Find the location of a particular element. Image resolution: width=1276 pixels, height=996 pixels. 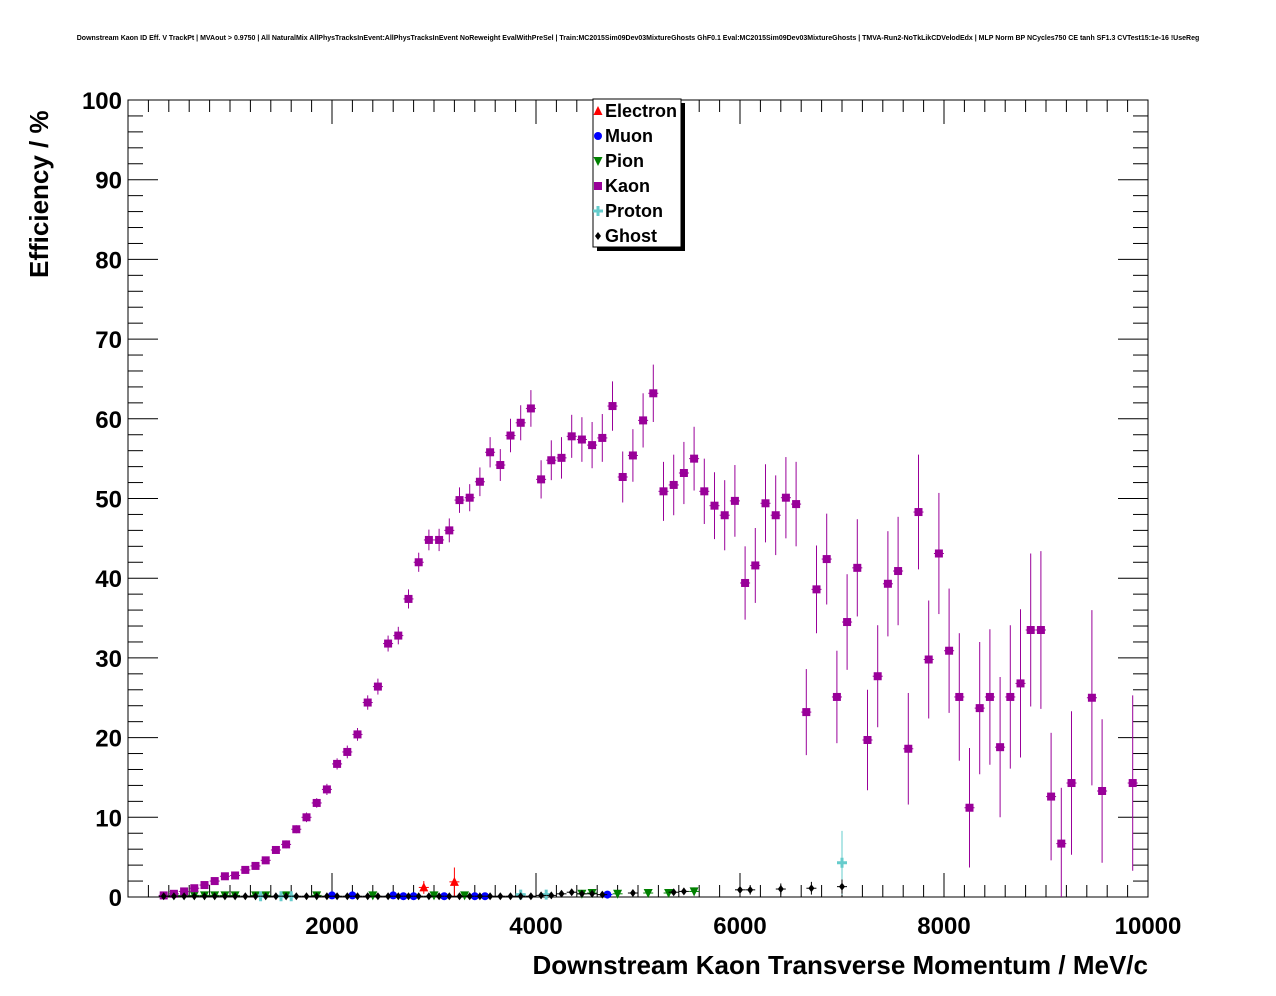

pion-point is located at coordinates (648, 894).